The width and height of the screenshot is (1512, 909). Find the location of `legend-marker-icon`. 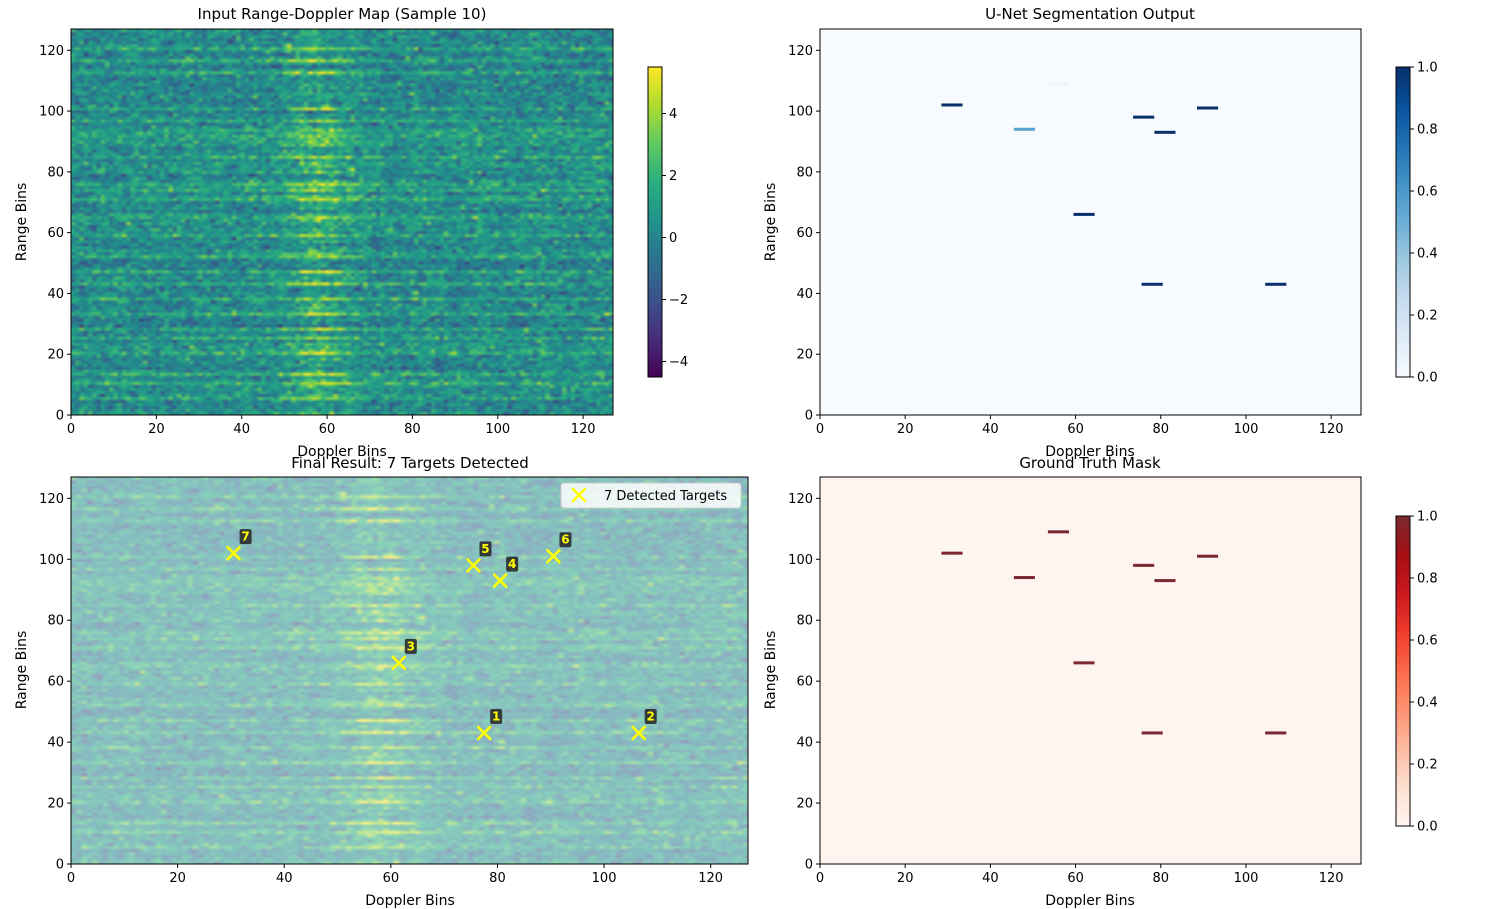

legend-marker-icon is located at coordinates (579, 495).